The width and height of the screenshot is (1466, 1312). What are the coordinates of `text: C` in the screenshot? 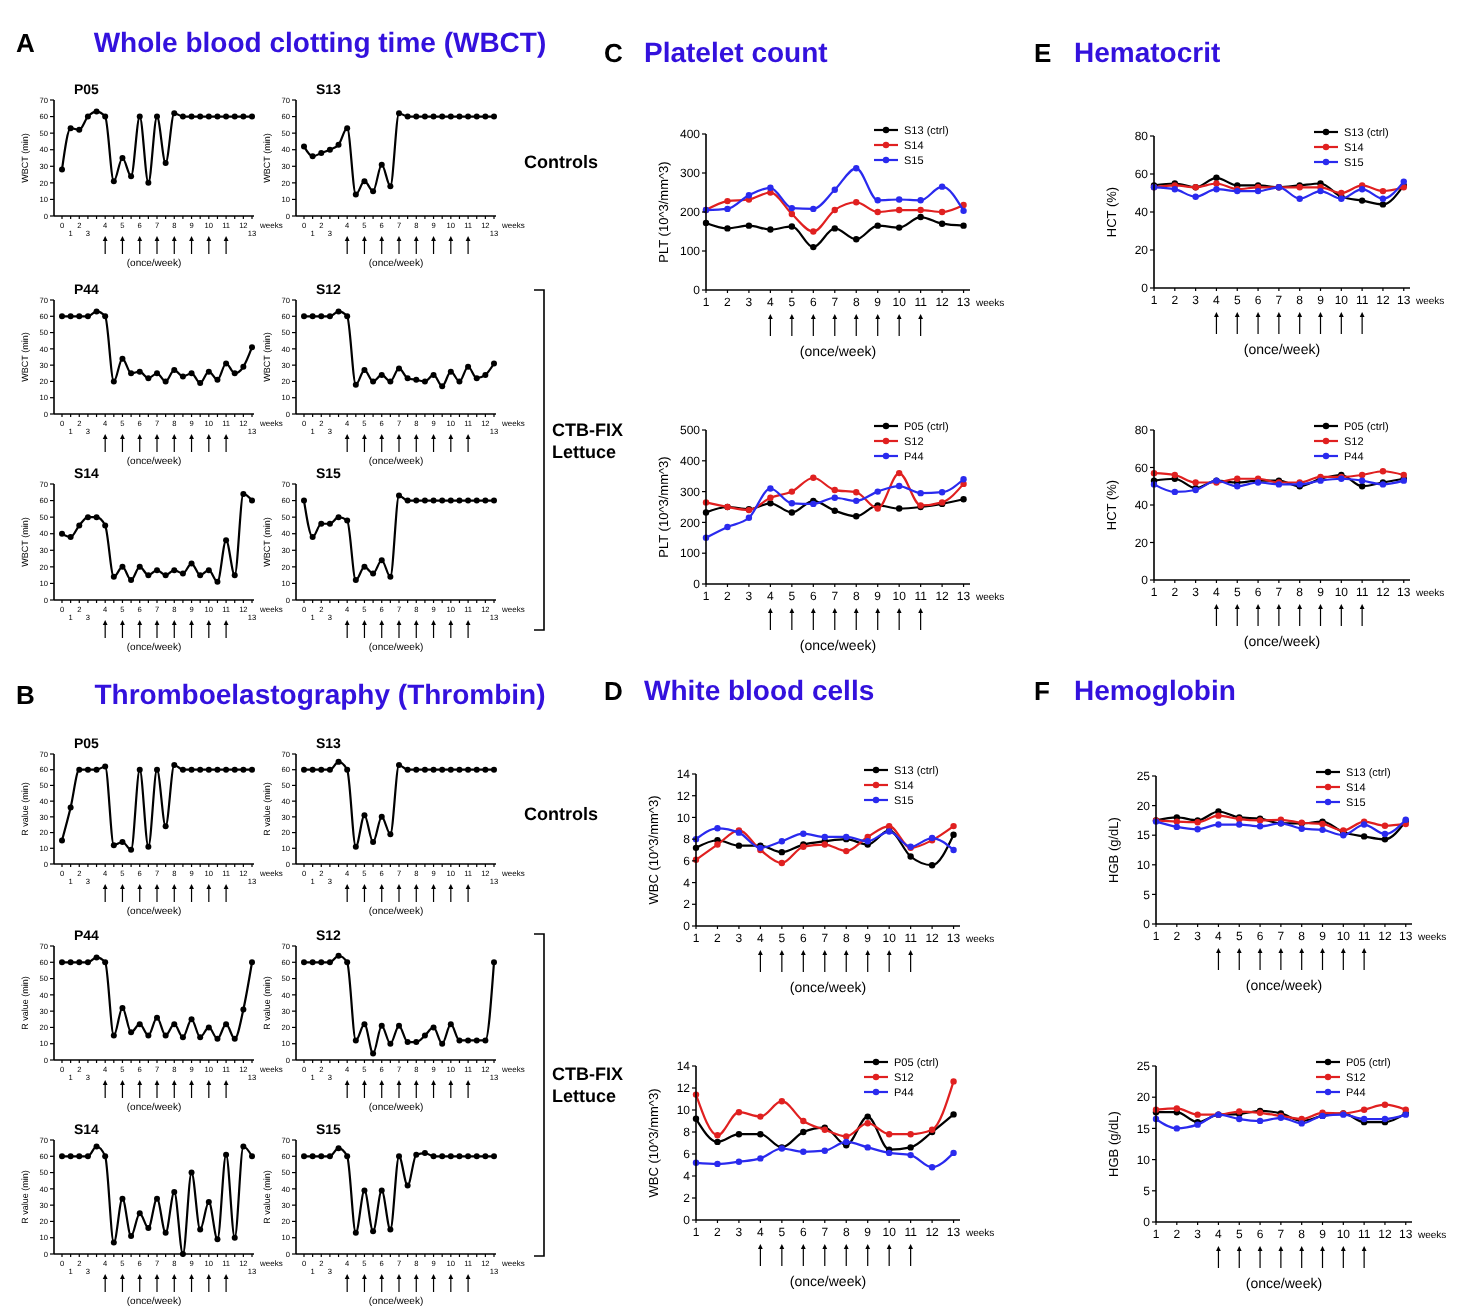 It's located at (614, 53).